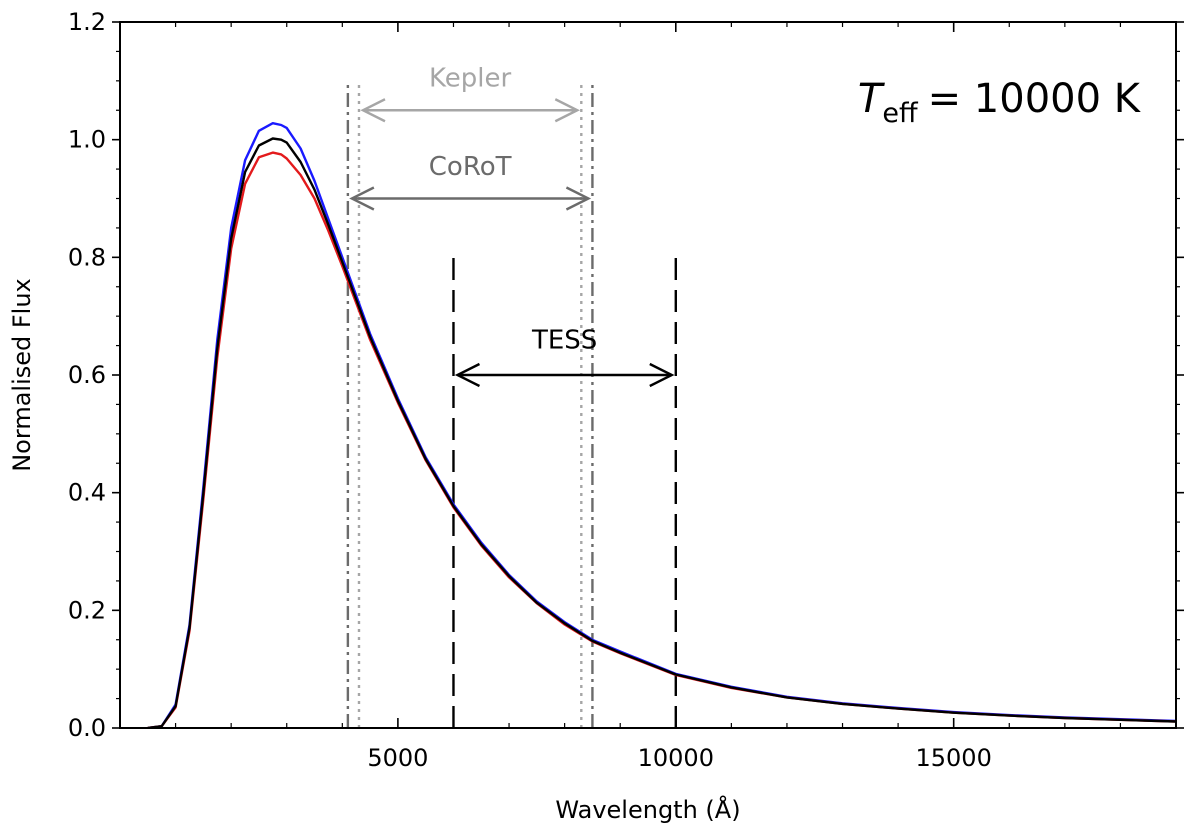 The width and height of the screenshot is (1200, 837). I want to click on temperature-symbol: T, so click(872, 99).